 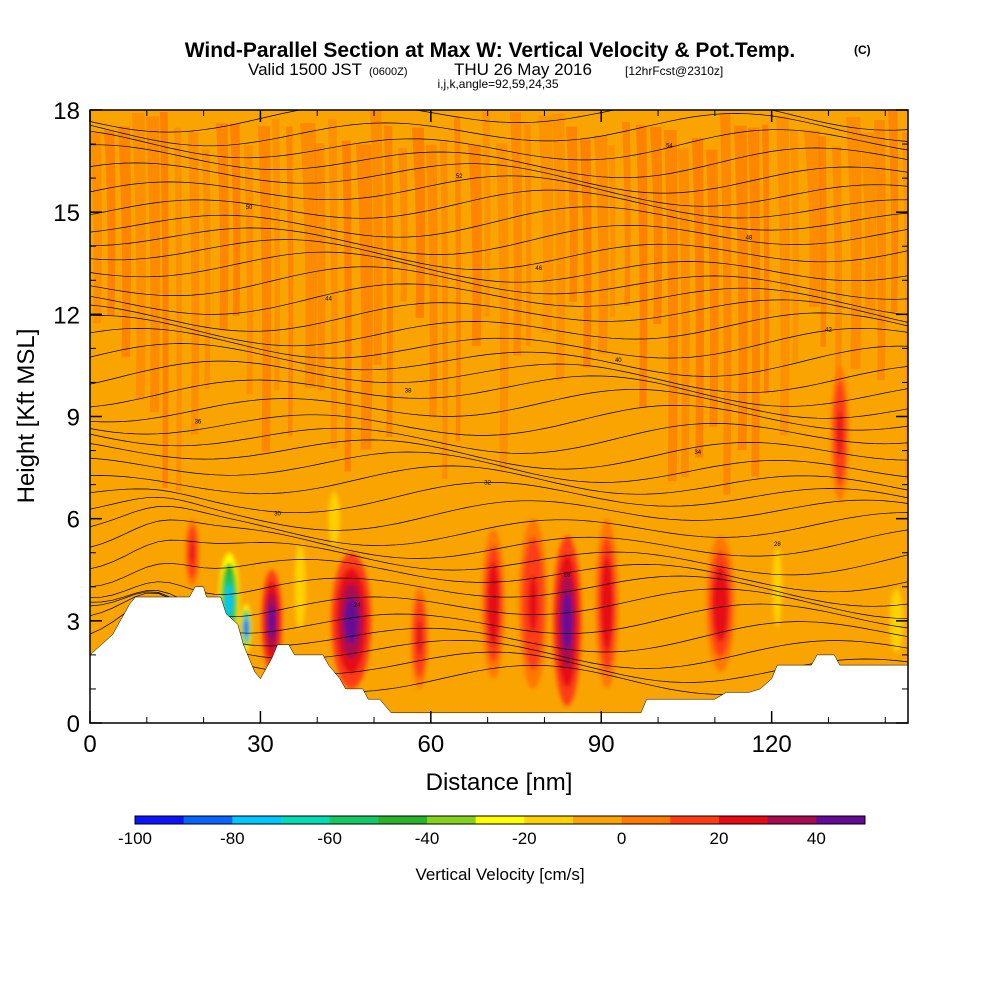 What do you see at coordinates (260, 744) in the screenshot?
I see `x-tick-label: 30` at bounding box center [260, 744].